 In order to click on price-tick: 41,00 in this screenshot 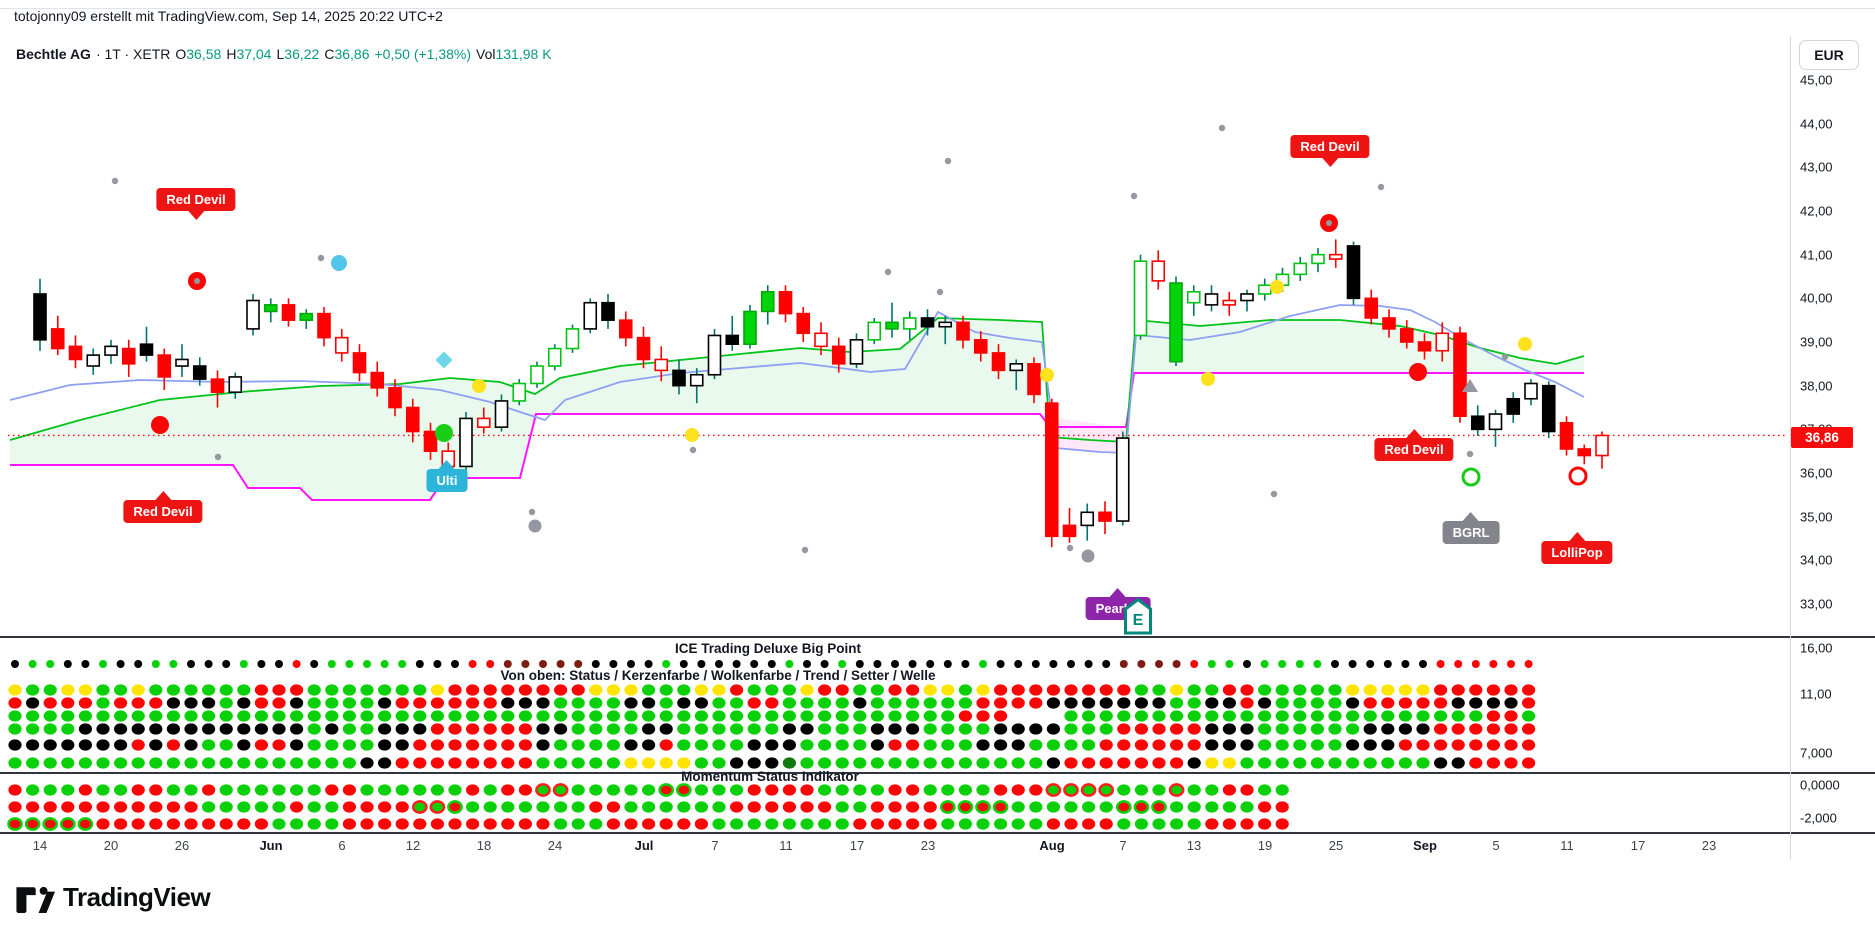, I will do `click(1816, 255)`.